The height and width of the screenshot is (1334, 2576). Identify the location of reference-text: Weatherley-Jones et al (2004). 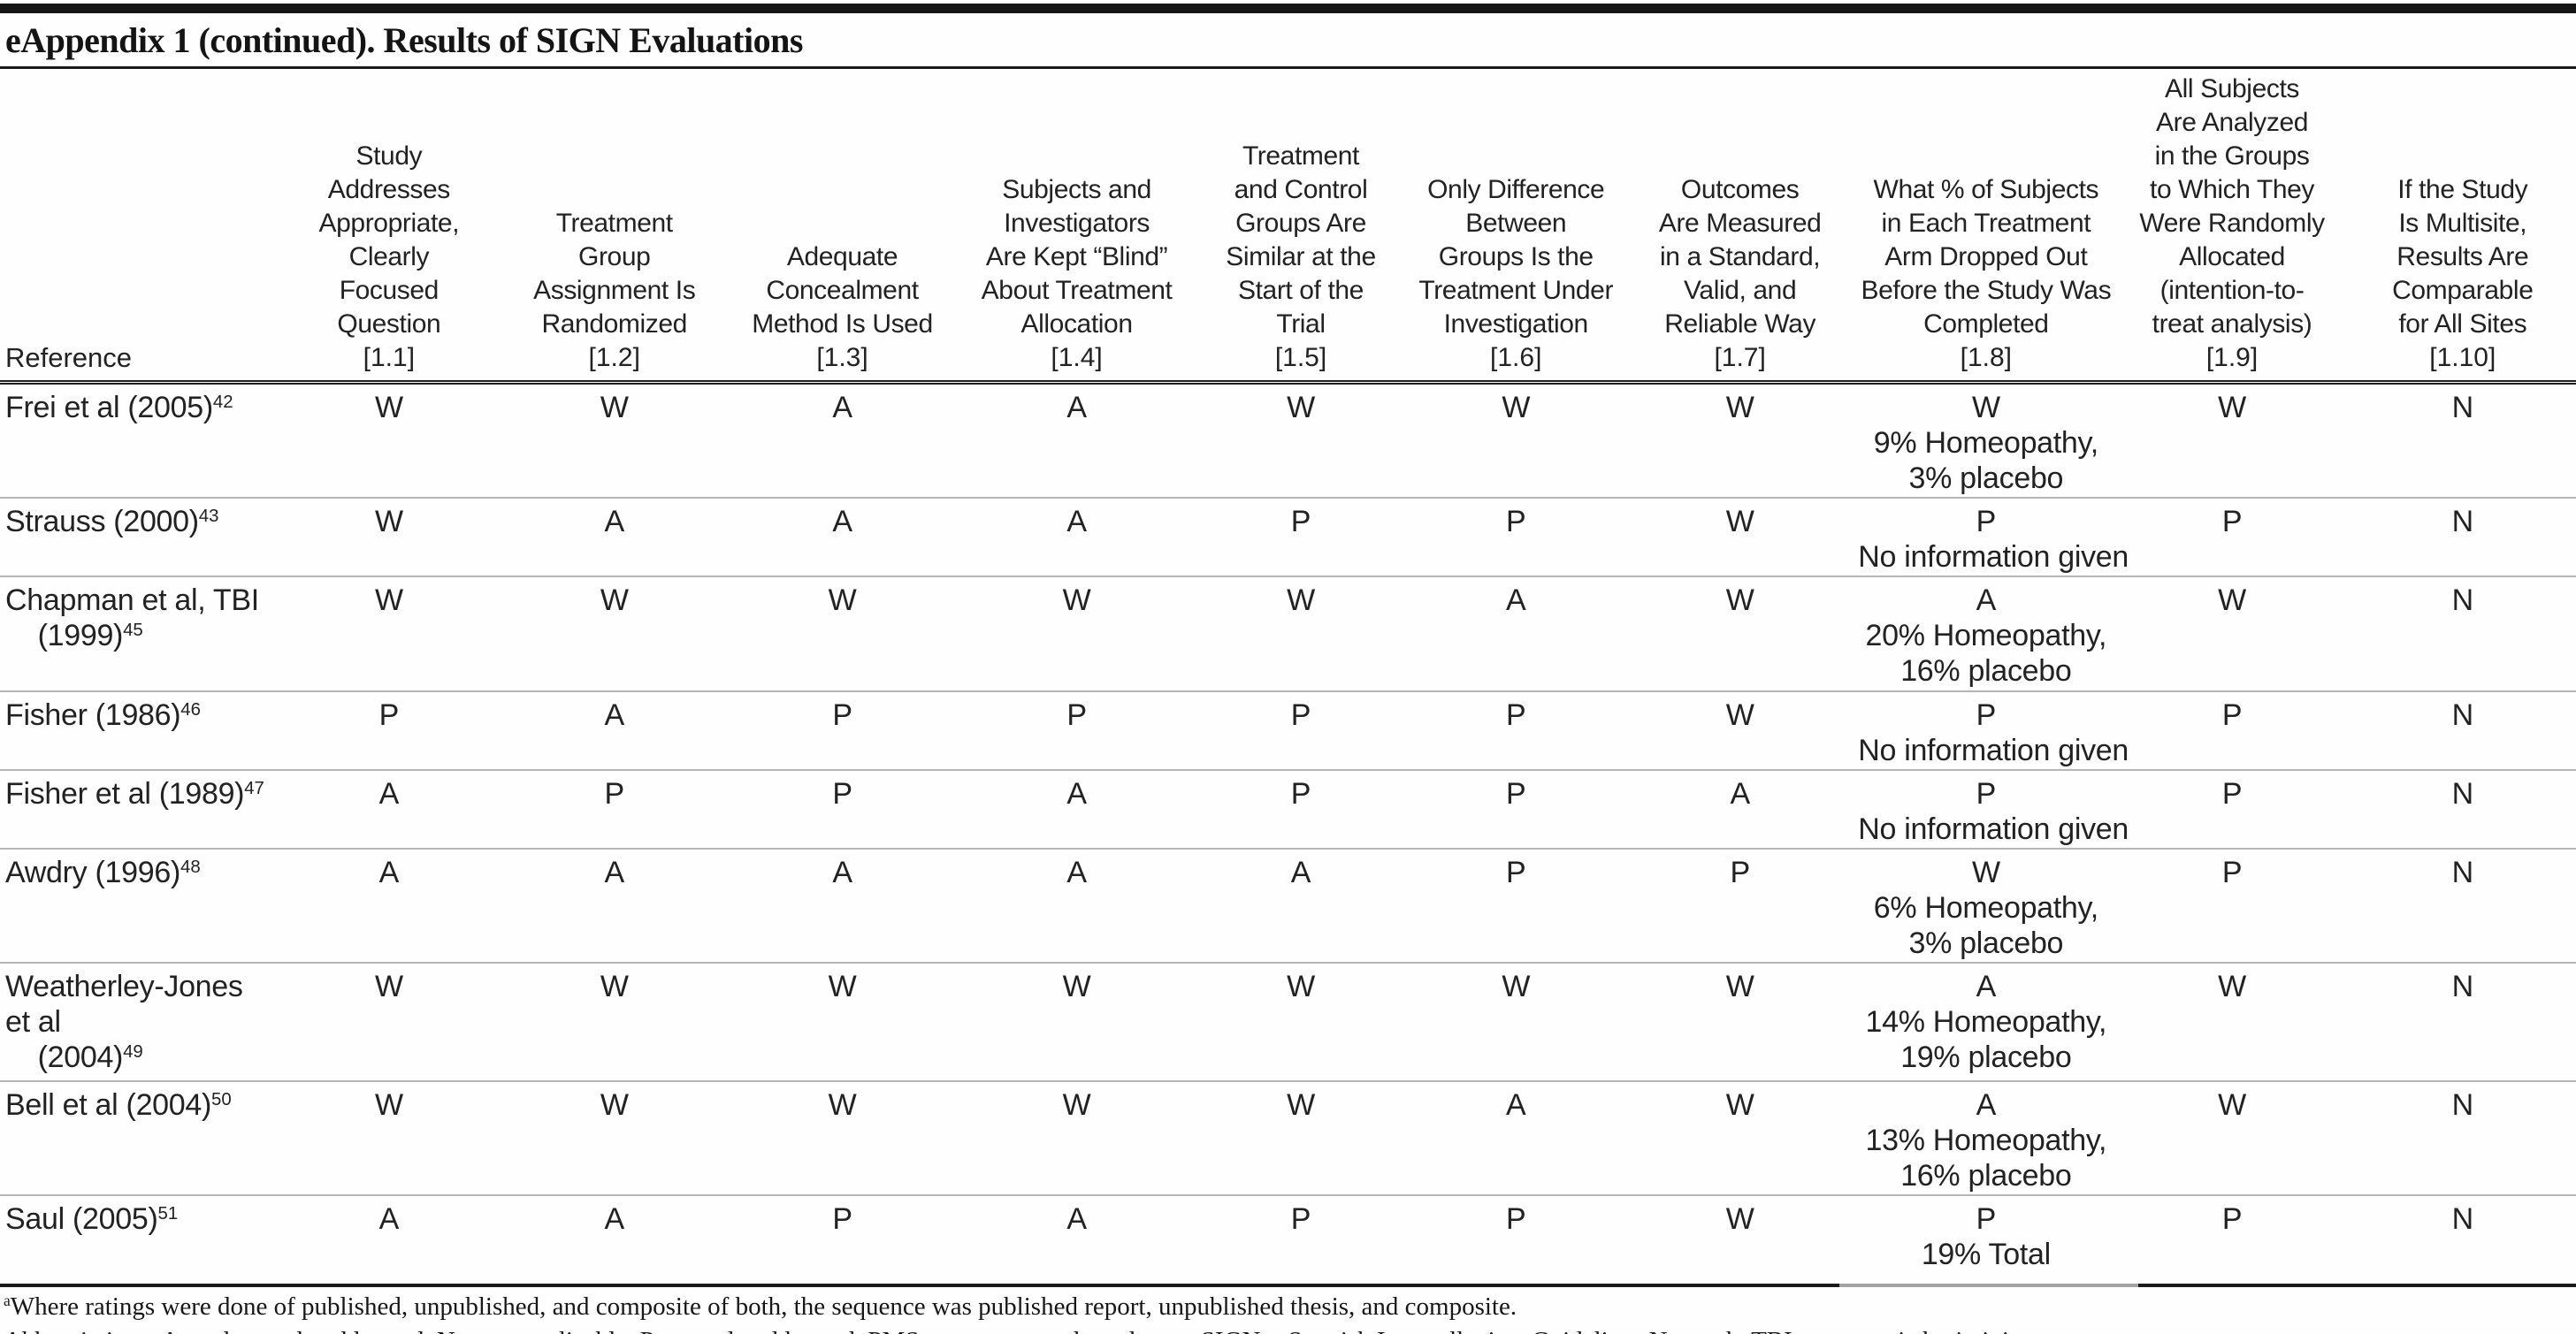
(124, 1022).